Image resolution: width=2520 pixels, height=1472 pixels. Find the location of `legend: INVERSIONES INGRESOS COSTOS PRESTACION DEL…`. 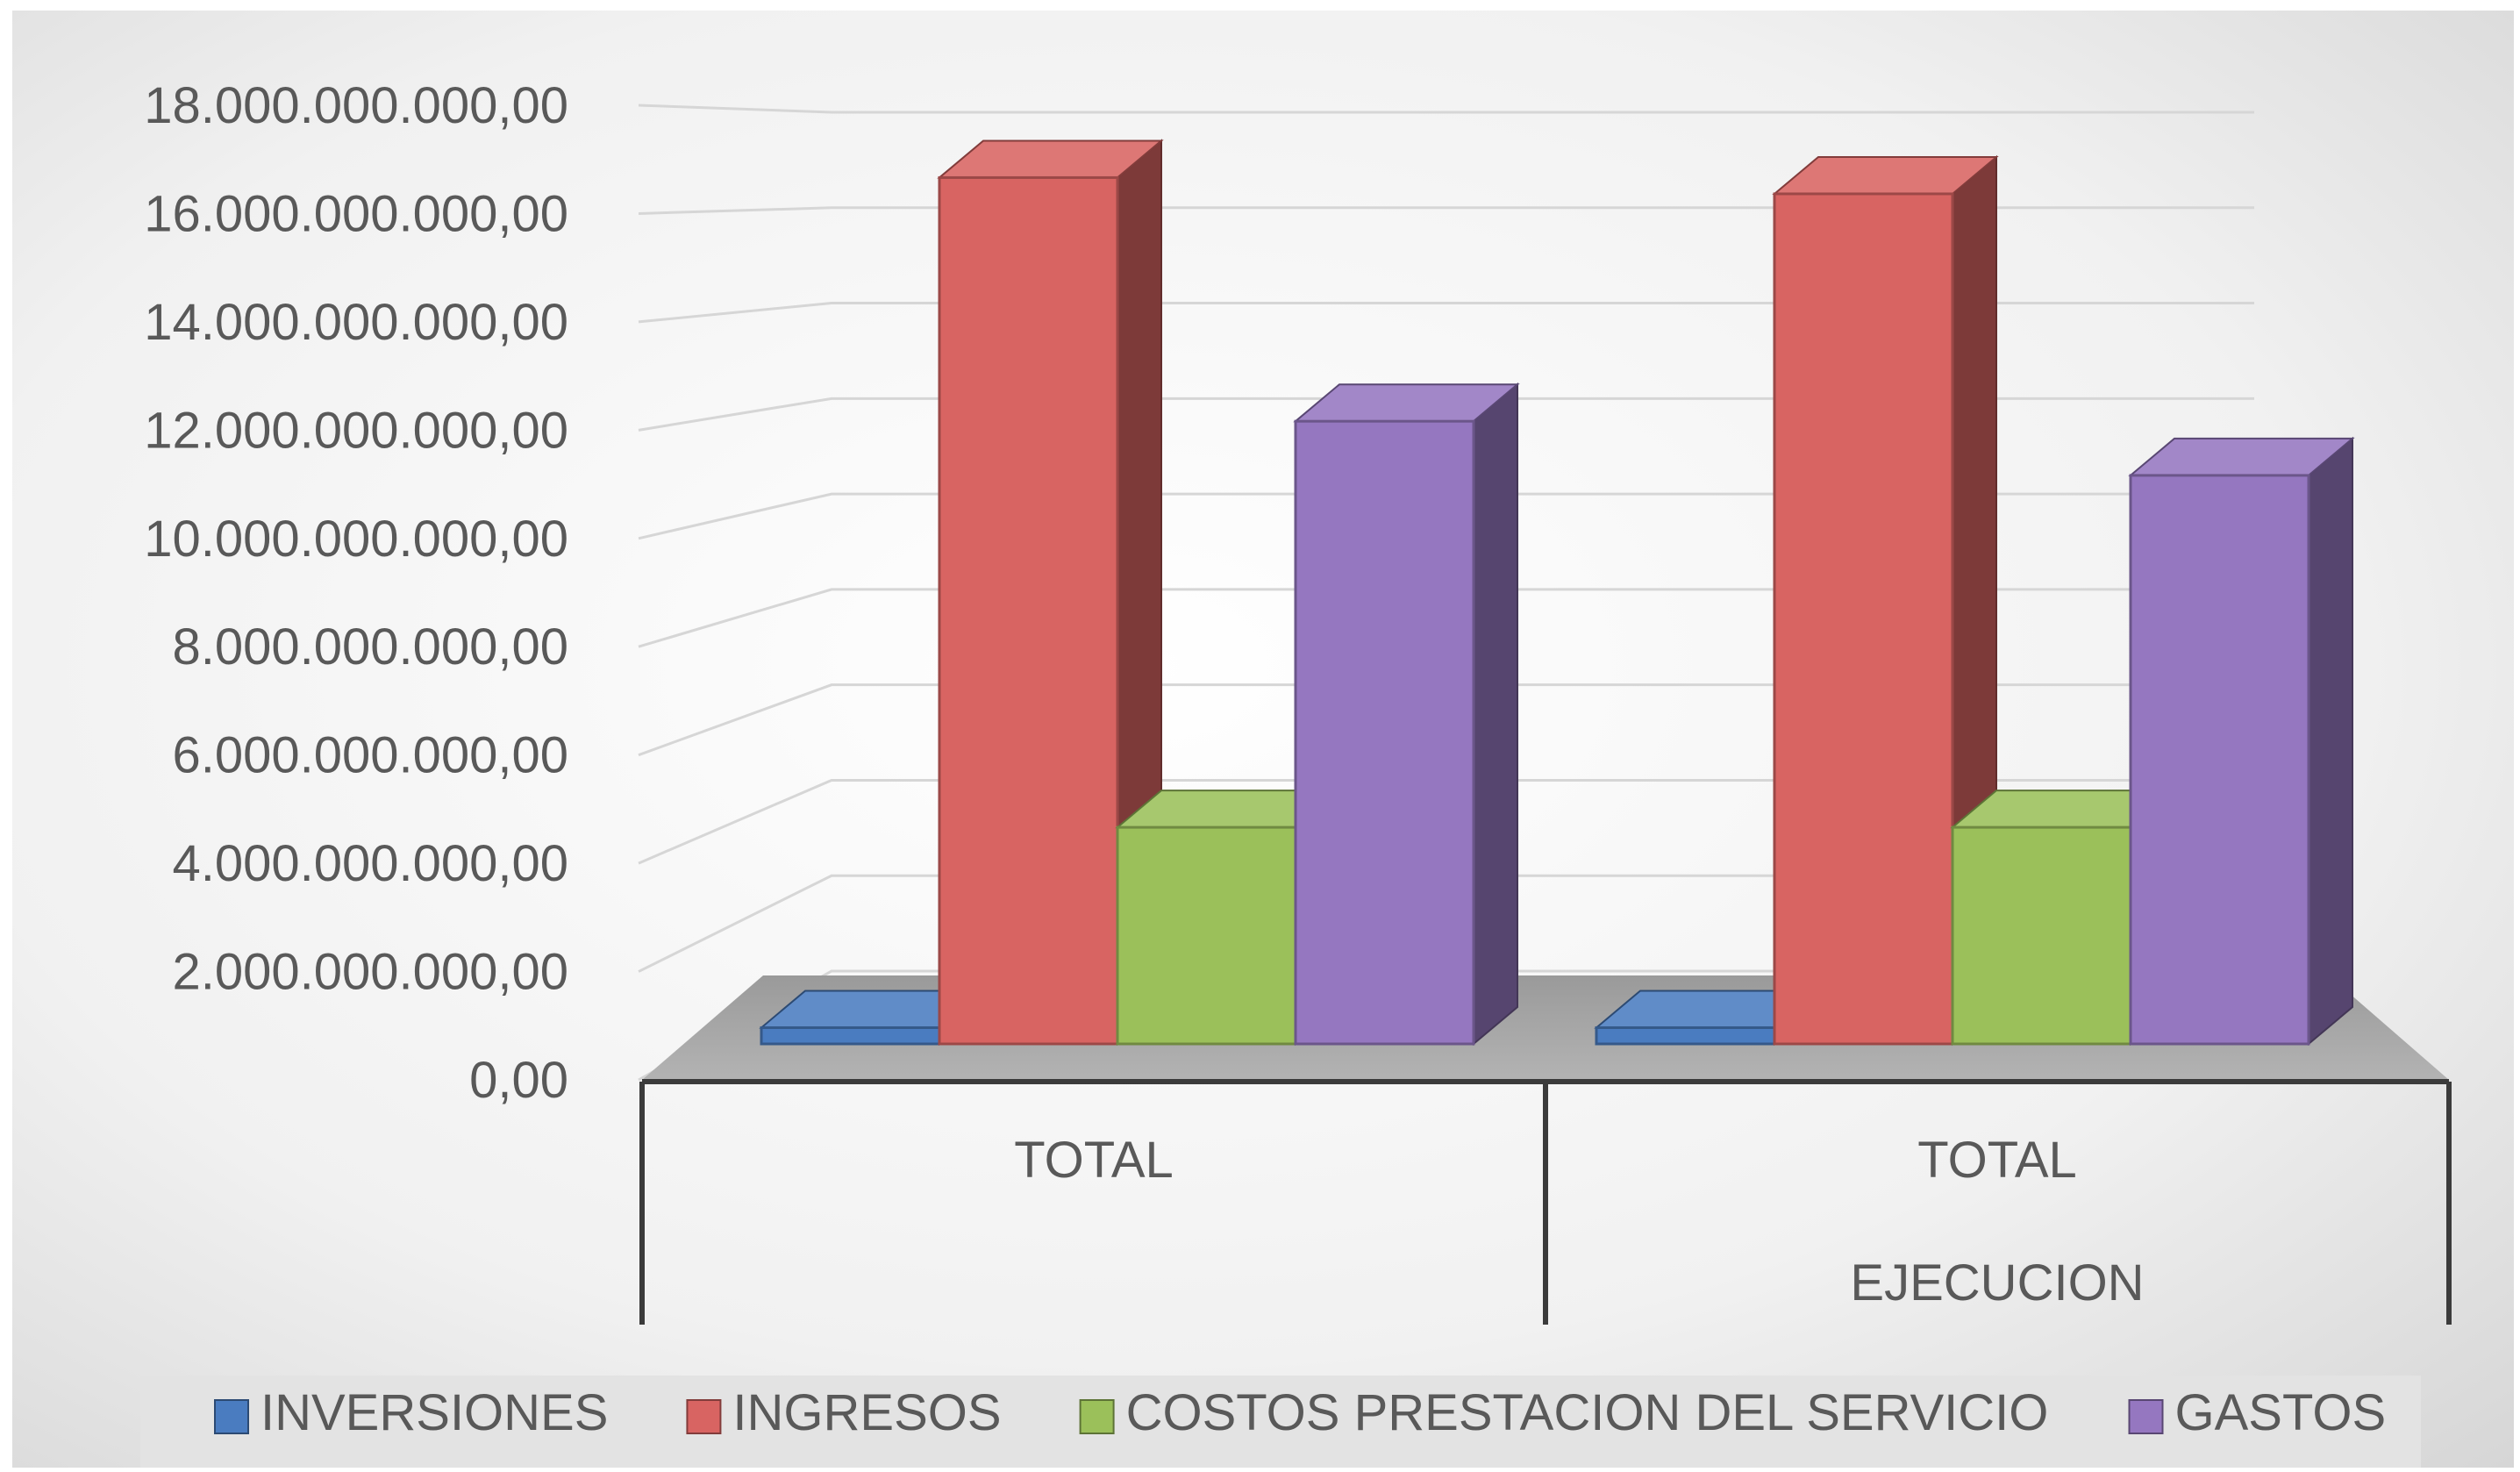

legend: INVERSIONES INGRESOS COSTOS PRESTACION DEL… is located at coordinates (1280, 1422).